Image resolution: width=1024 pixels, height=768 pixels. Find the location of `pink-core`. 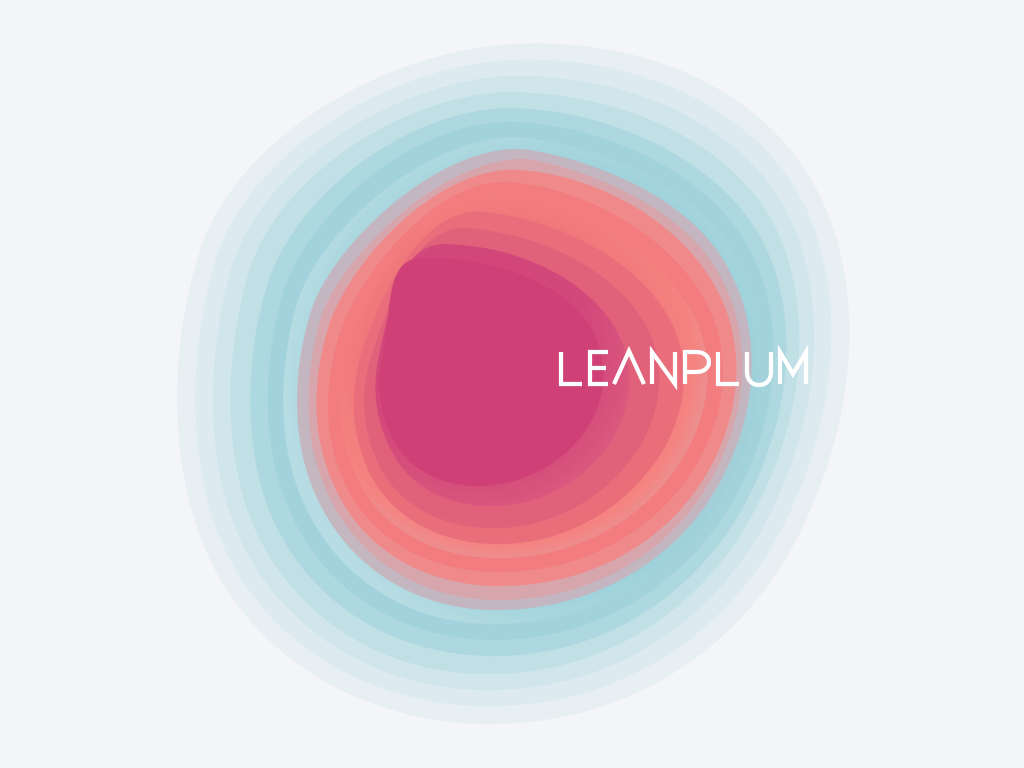

pink-core is located at coordinates (502, 375).